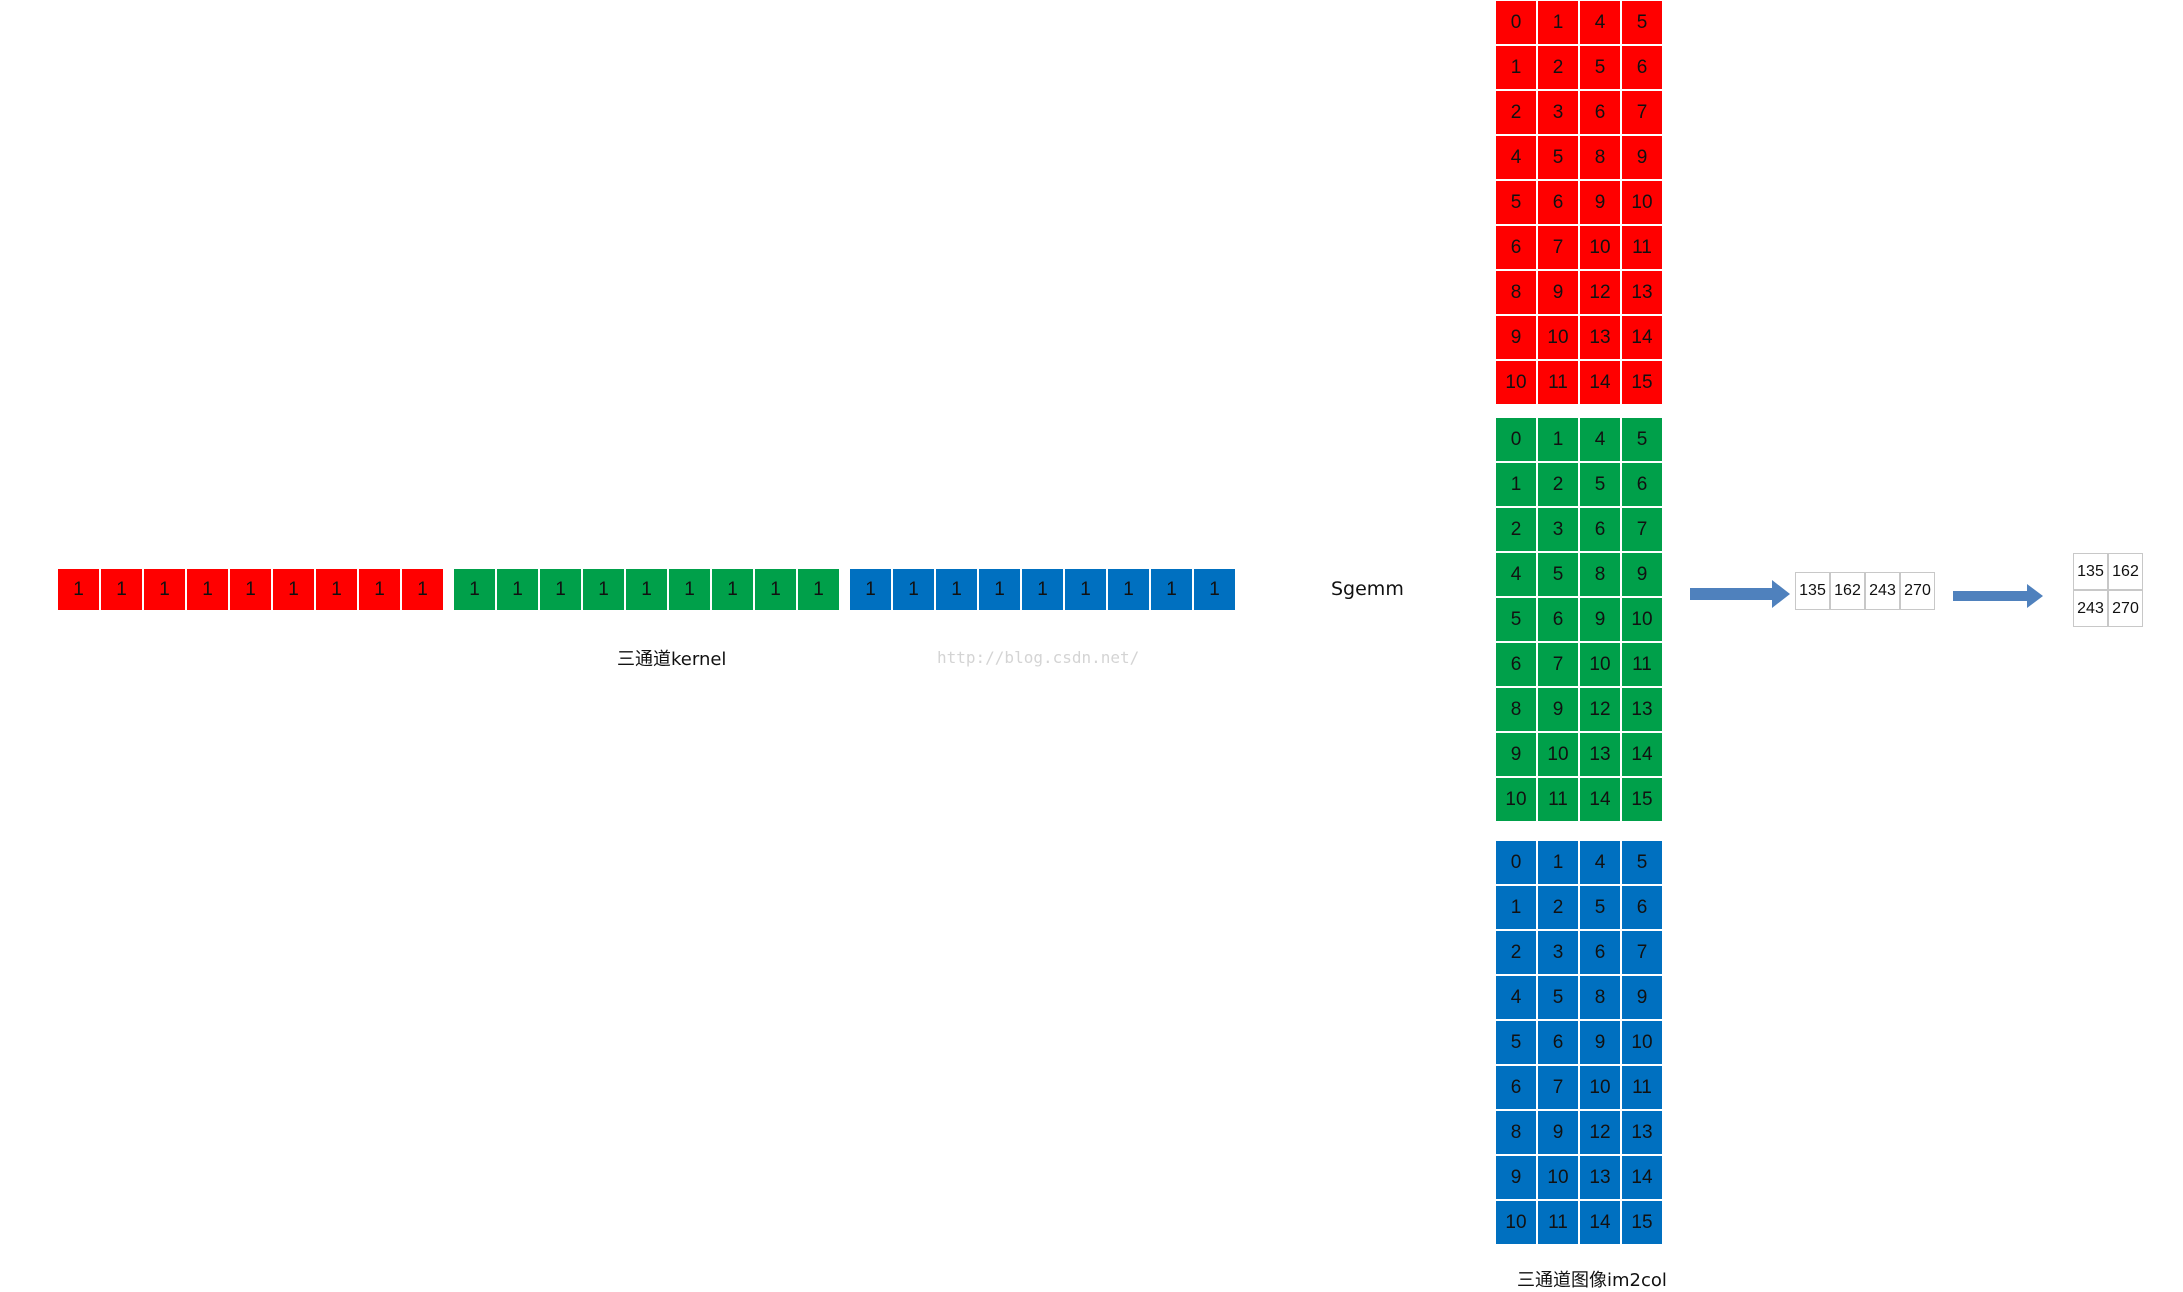  Describe the element at coordinates (1847, 591) in the screenshot. I see `result-row-cell: 162` at that location.